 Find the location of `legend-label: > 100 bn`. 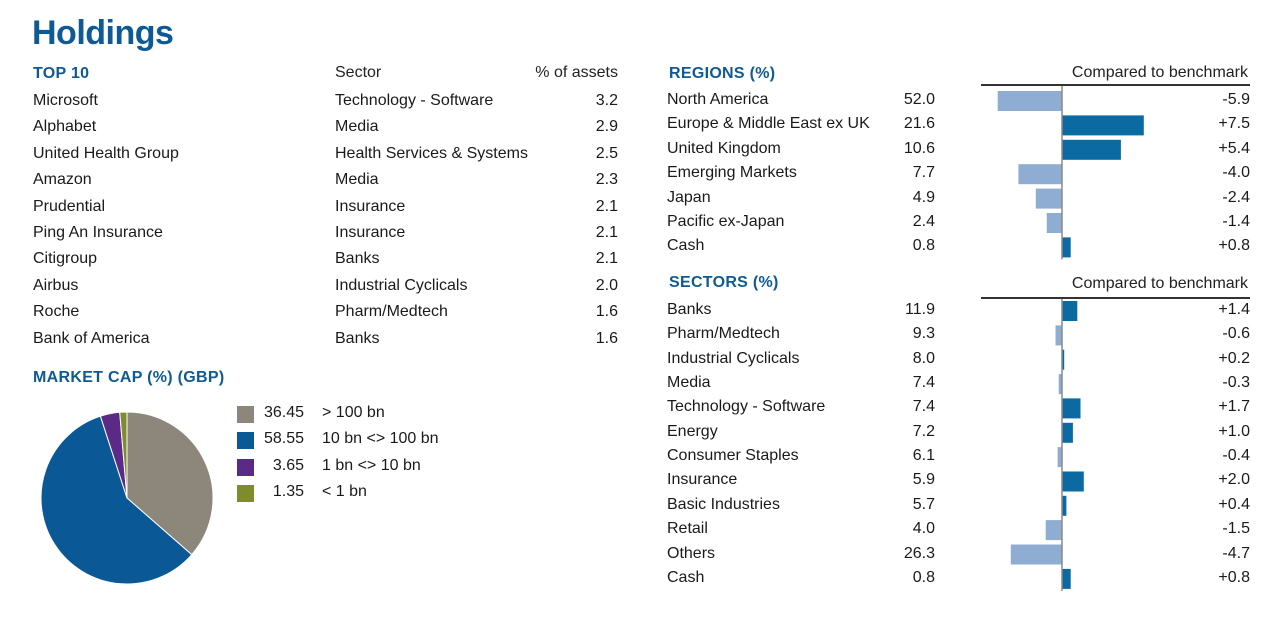

legend-label: > 100 bn is located at coordinates (353, 412).